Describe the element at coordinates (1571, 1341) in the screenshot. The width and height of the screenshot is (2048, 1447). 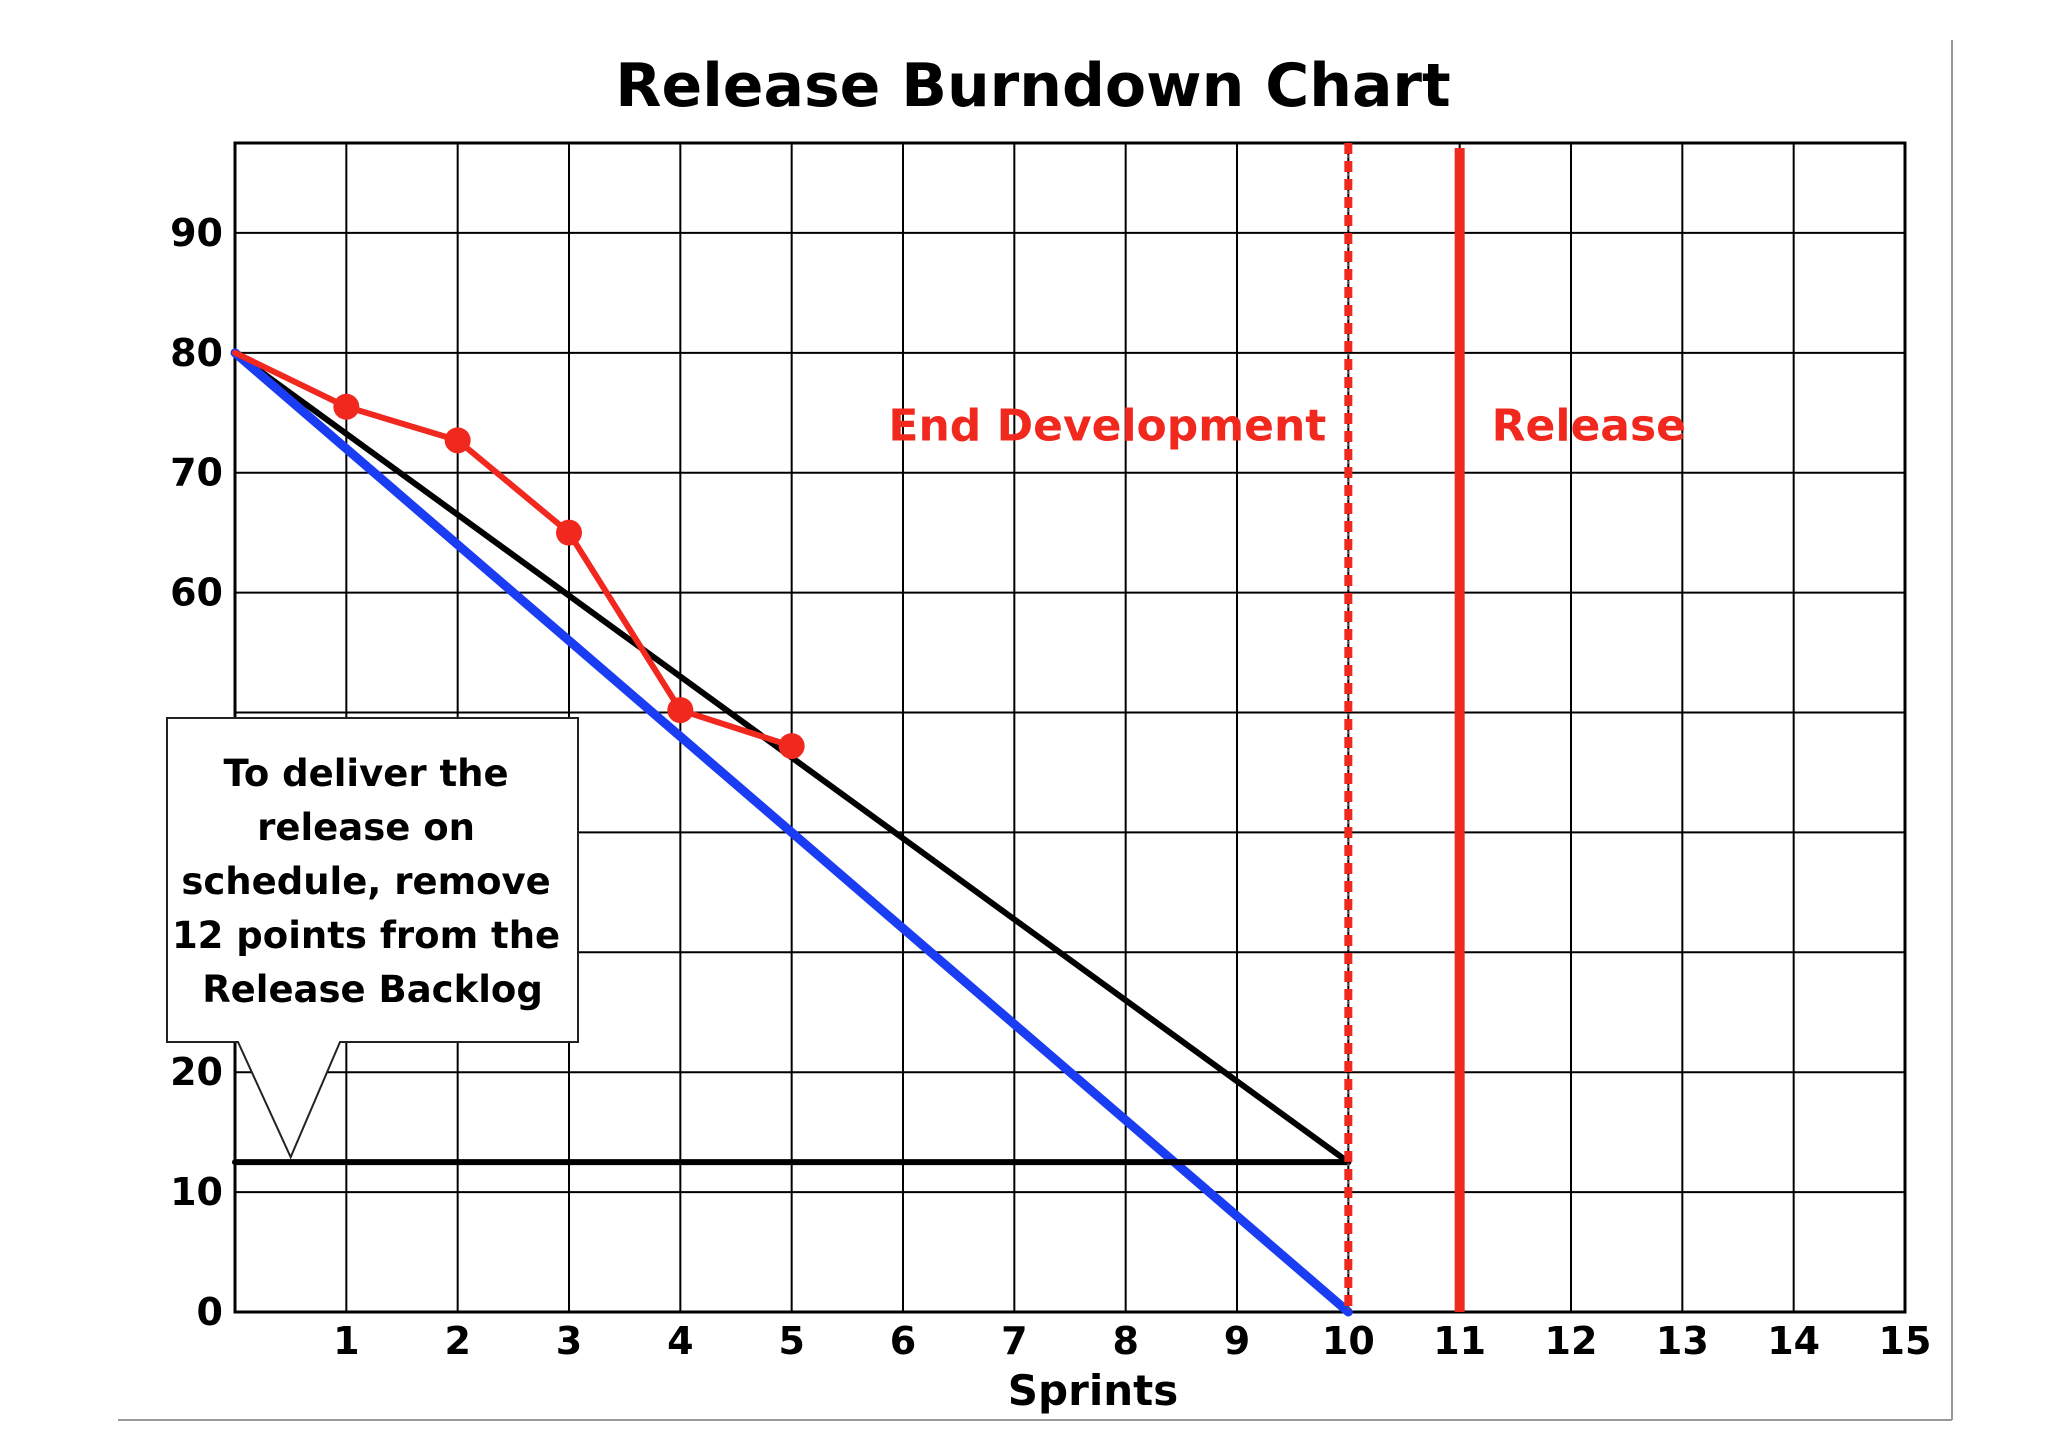
I see `x-tick-label: 12` at that location.